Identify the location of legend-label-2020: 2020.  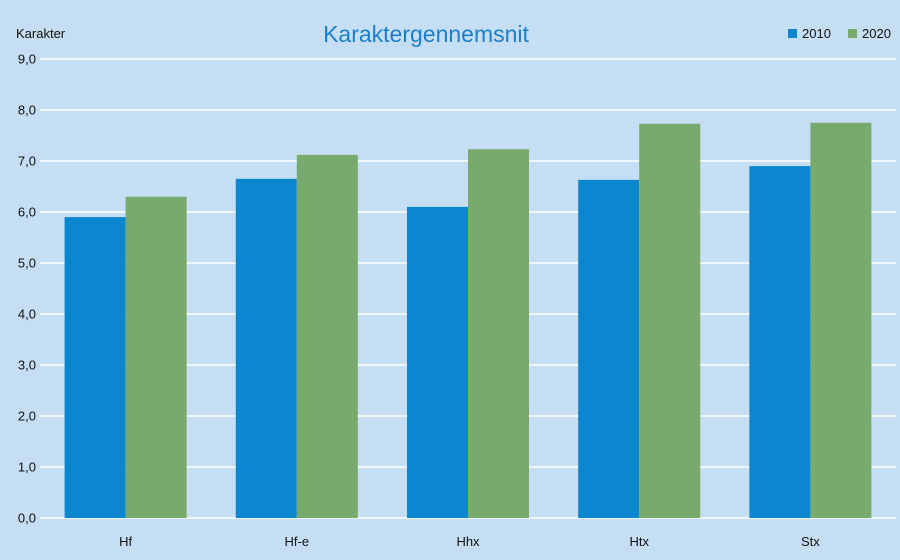
(876, 33).